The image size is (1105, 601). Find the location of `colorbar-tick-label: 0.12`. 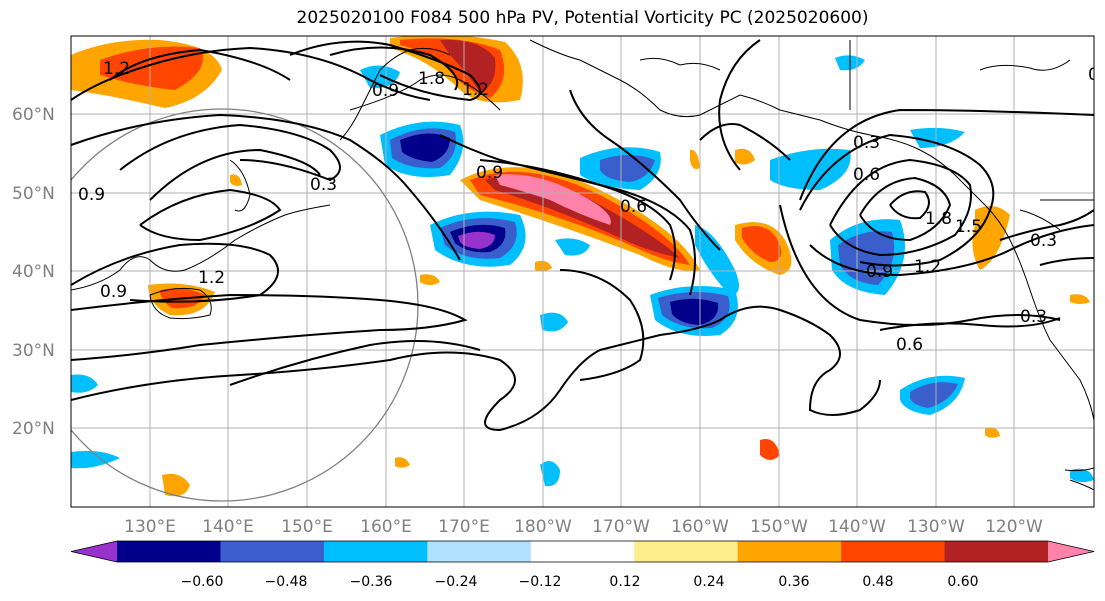

colorbar-tick-label: 0.12 is located at coordinates (624, 582).